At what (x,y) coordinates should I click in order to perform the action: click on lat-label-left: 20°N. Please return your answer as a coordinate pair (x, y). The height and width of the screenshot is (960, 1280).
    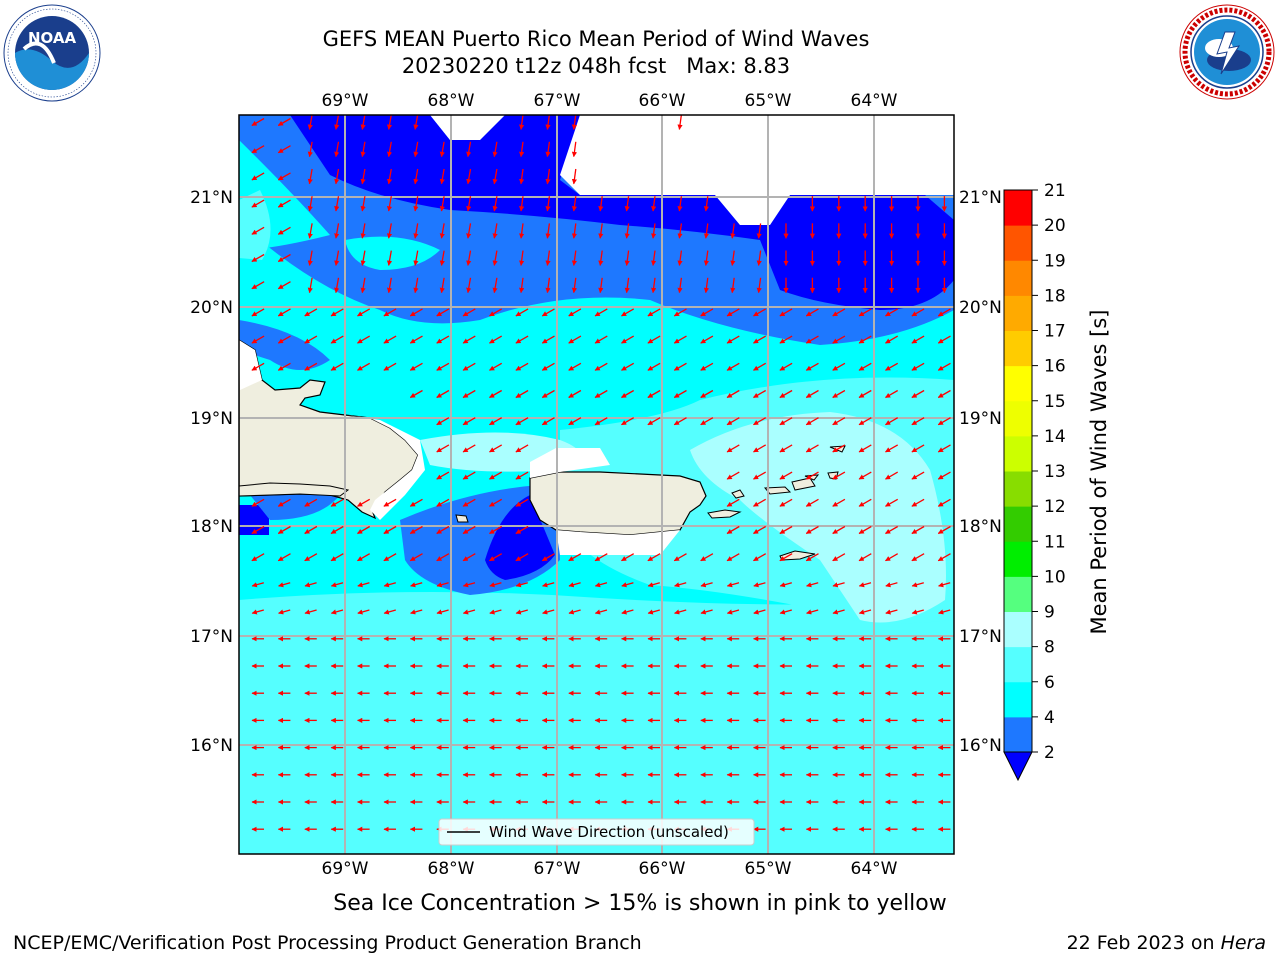
    Looking at the image, I should click on (211, 308).